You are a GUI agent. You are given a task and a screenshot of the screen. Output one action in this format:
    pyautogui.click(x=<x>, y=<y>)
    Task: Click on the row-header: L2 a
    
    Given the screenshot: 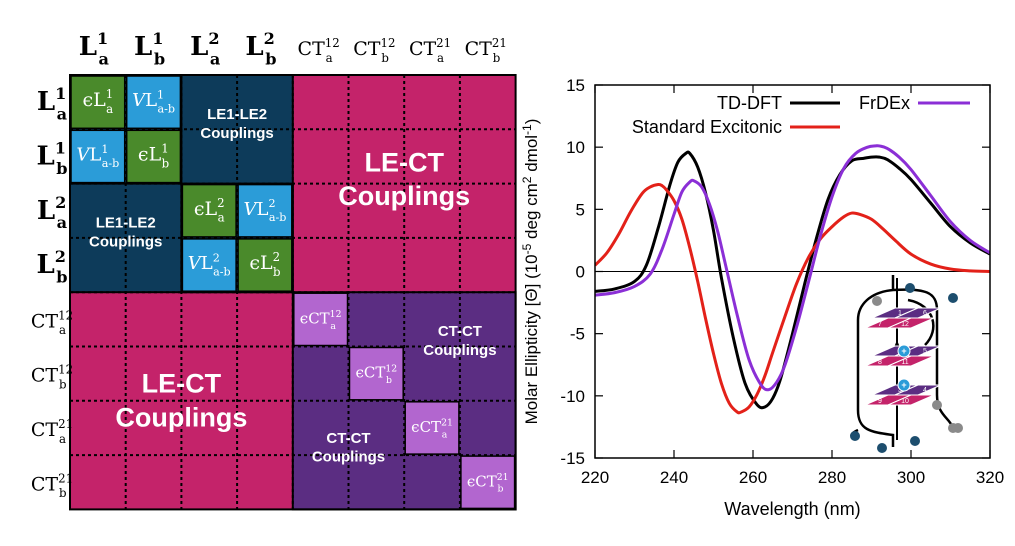 What is the action you would take?
    pyautogui.click(x=52, y=212)
    